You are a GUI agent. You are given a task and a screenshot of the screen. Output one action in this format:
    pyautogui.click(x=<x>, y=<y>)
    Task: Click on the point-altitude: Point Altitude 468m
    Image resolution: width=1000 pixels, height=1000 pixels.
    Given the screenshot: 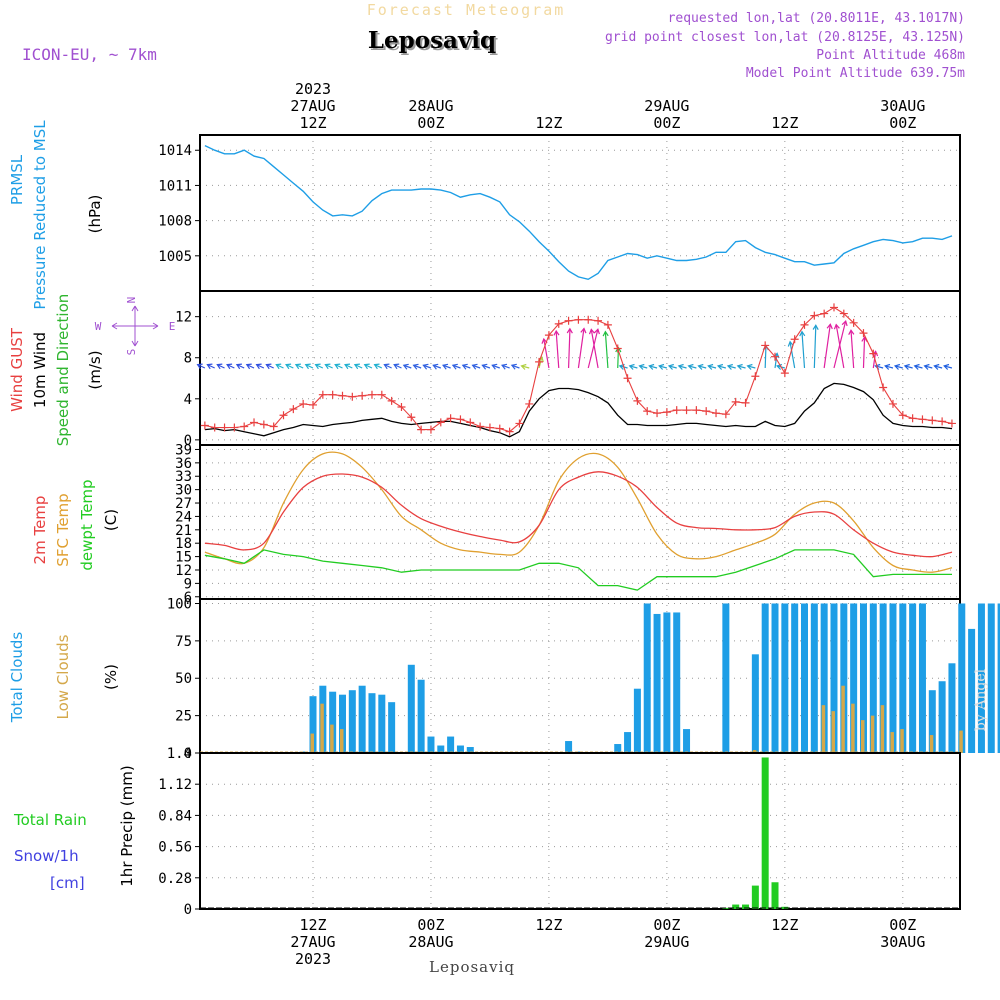 What is the action you would take?
    pyautogui.click(x=890, y=55)
    